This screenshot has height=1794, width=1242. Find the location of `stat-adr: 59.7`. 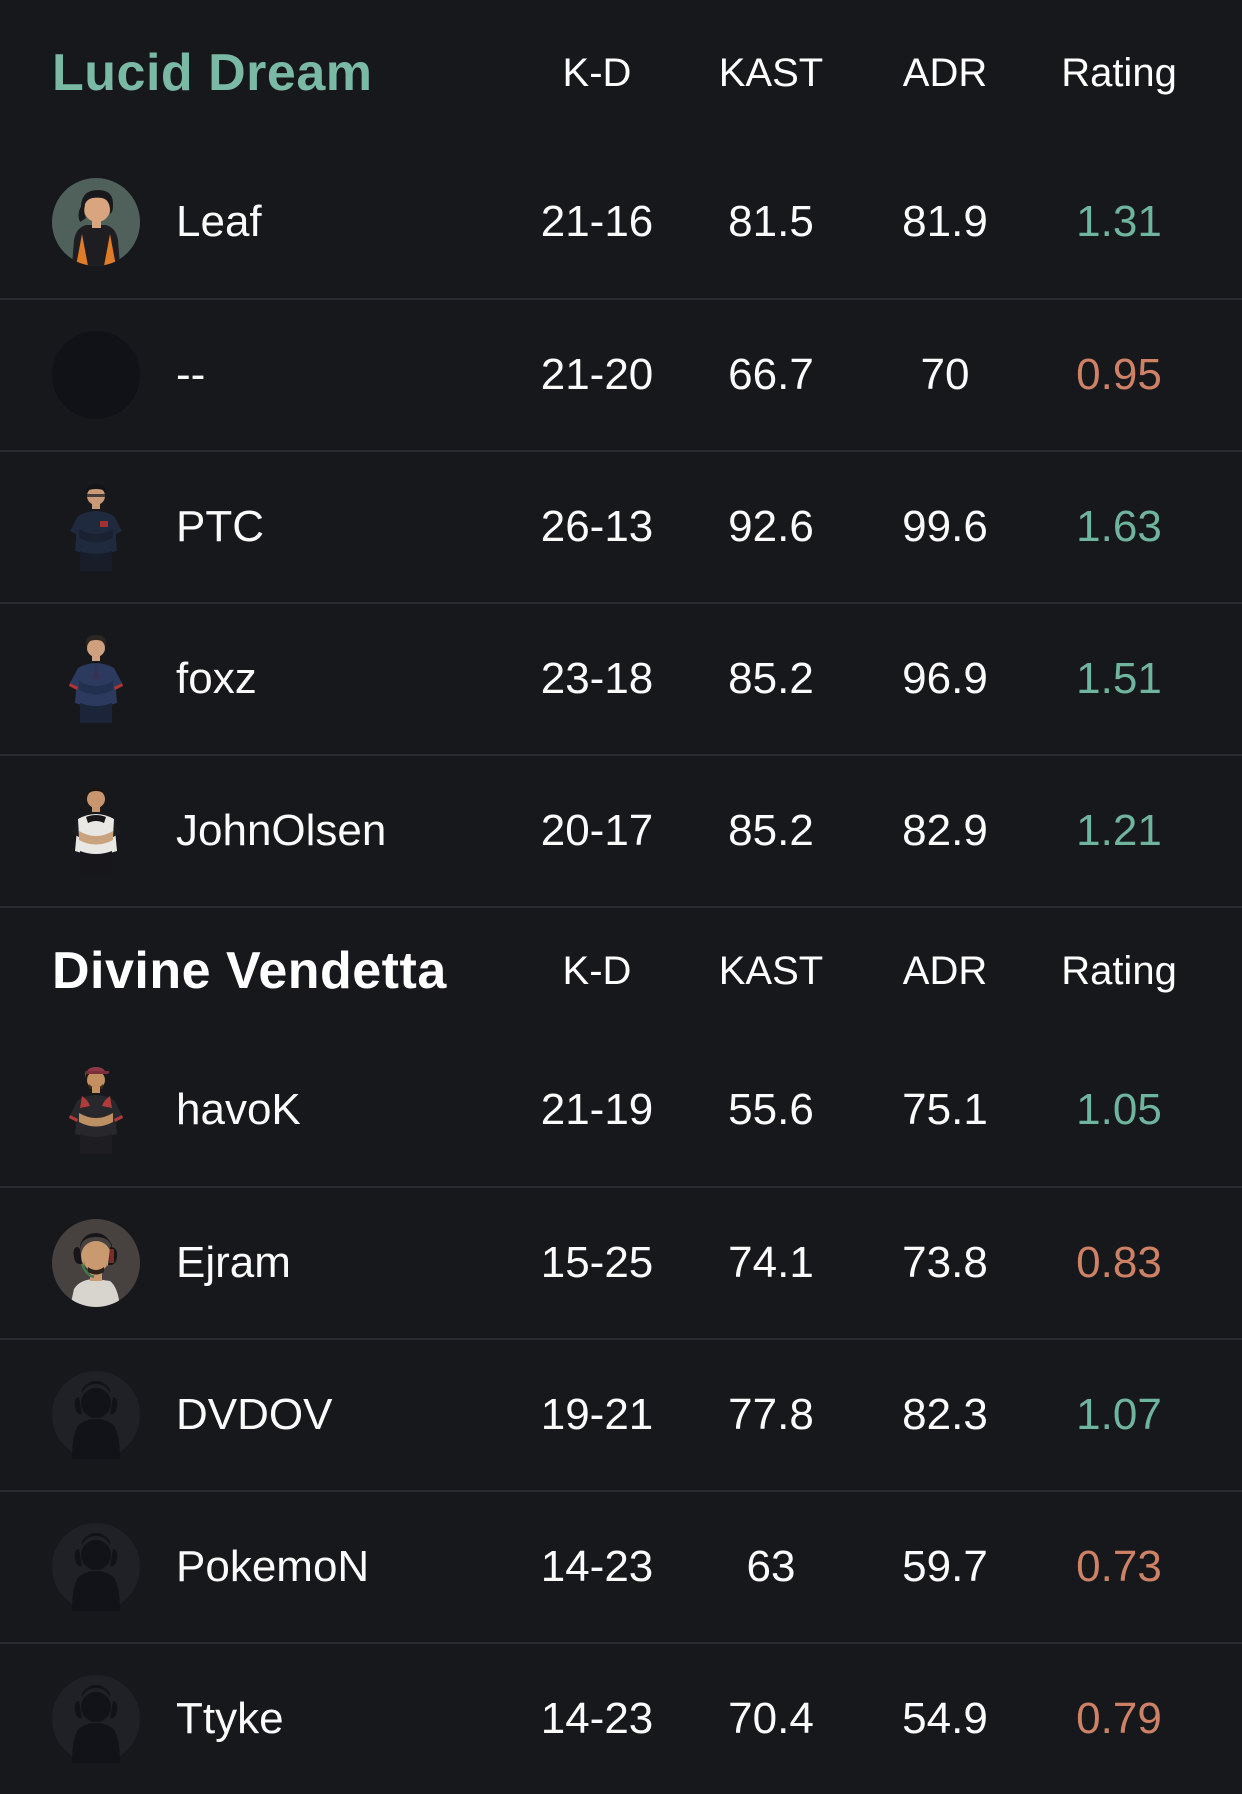

stat-adr: 59.7 is located at coordinates (945, 1566).